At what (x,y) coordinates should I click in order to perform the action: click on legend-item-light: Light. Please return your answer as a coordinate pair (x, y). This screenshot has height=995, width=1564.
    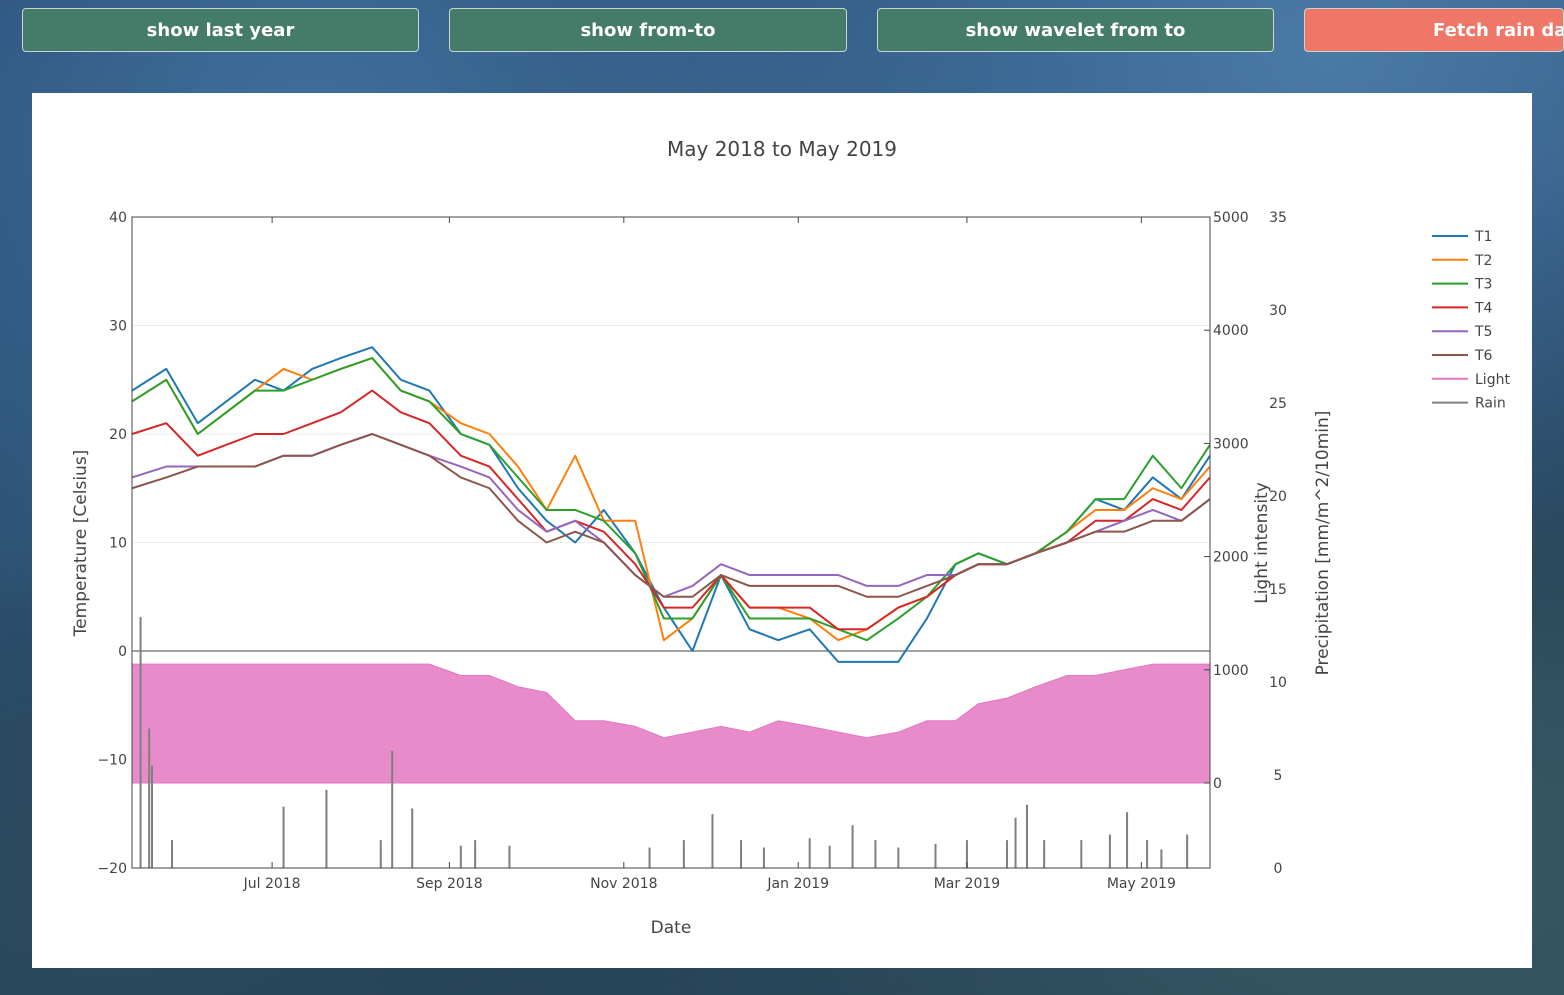
    Looking at the image, I should click on (1471, 380).